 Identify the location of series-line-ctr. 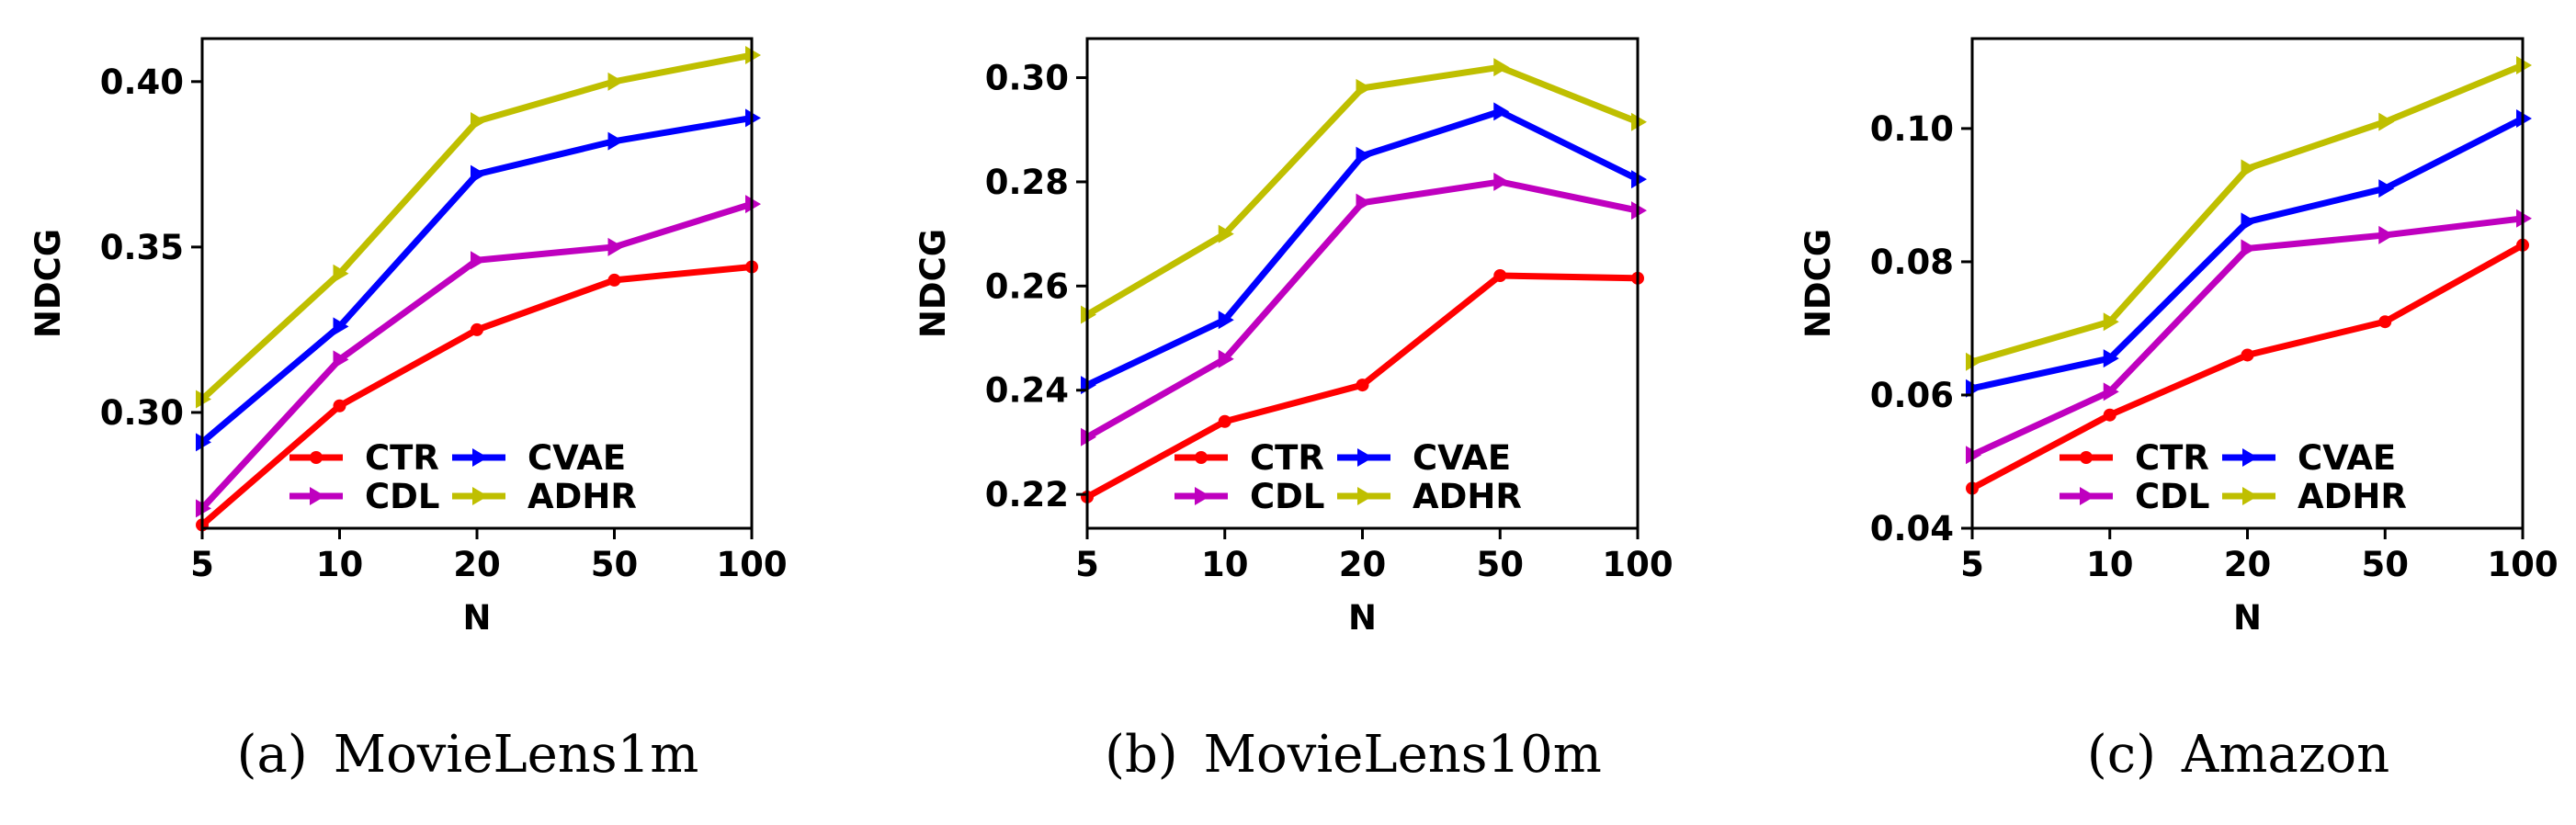
(476, 396).